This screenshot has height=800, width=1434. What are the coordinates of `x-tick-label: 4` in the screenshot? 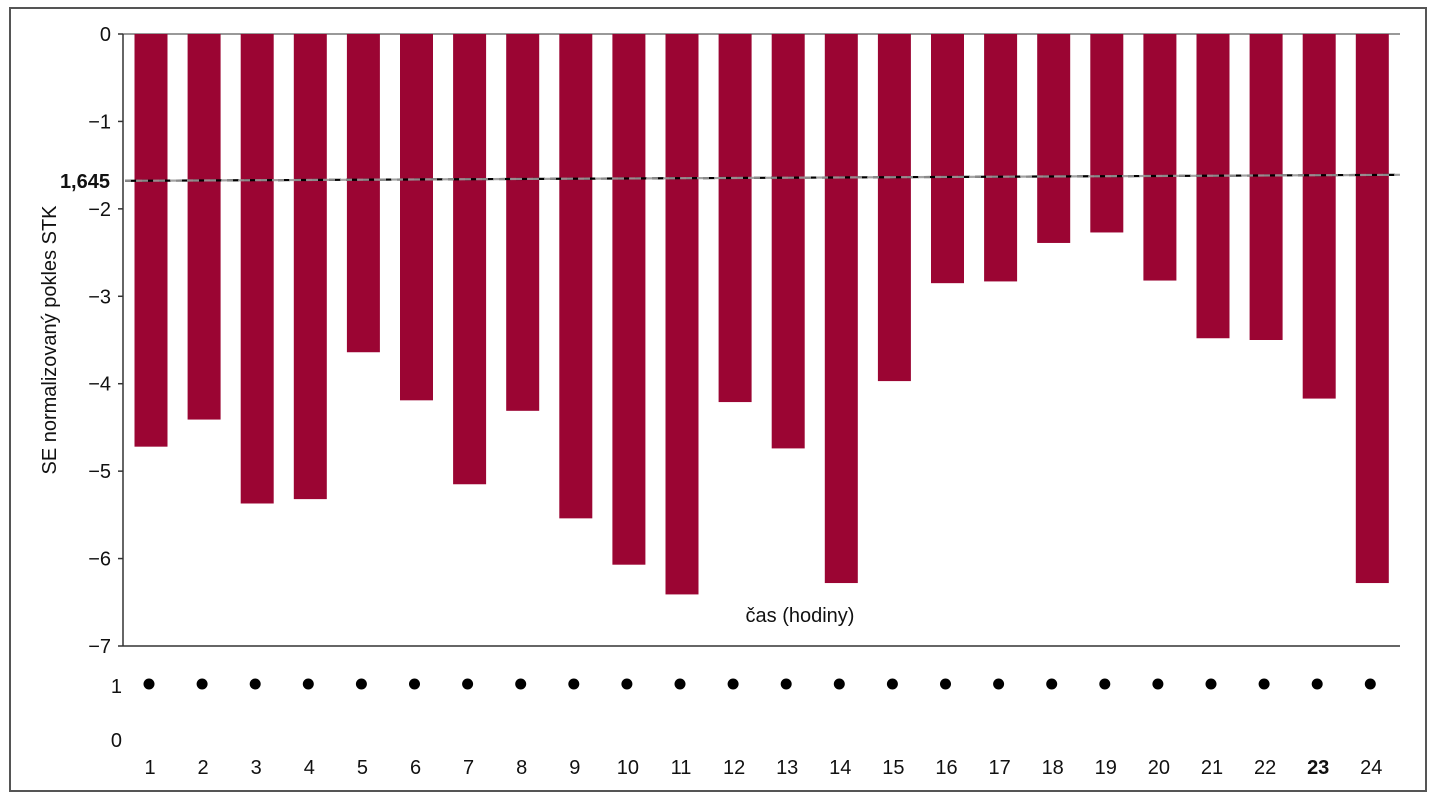 It's located at (309, 768).